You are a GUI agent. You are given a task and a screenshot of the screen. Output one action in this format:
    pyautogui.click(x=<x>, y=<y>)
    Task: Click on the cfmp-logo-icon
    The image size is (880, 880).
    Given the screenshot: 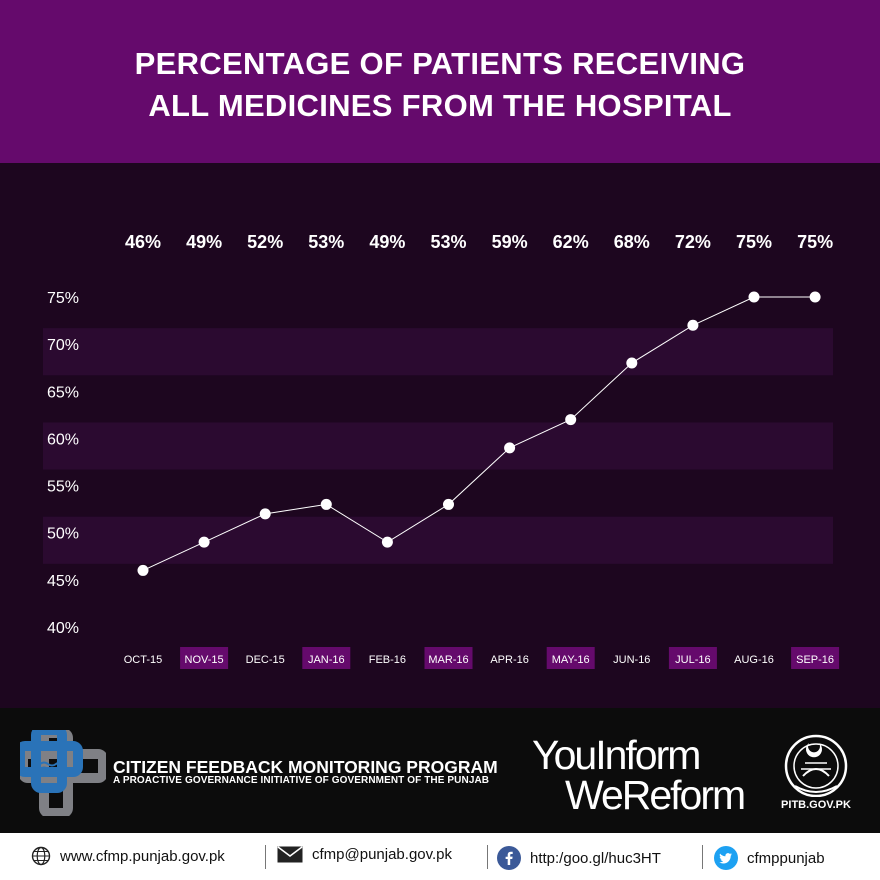 What is the action you would take?
    pyautogui.click(x=63, y=773)
    